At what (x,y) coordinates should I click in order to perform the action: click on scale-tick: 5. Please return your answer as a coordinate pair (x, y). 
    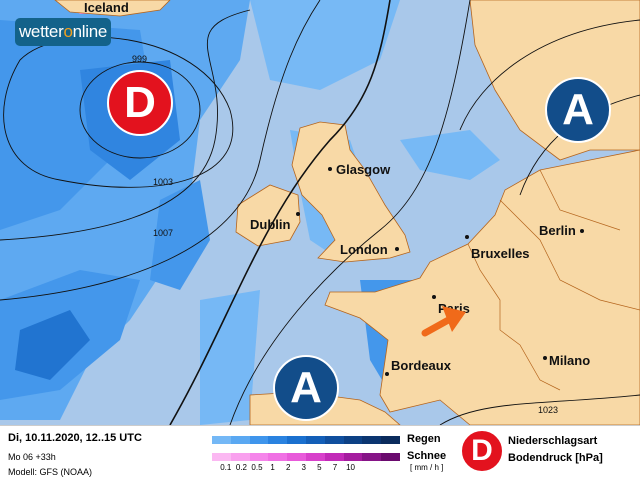
    Looking at the image, I should click on (319, 467).